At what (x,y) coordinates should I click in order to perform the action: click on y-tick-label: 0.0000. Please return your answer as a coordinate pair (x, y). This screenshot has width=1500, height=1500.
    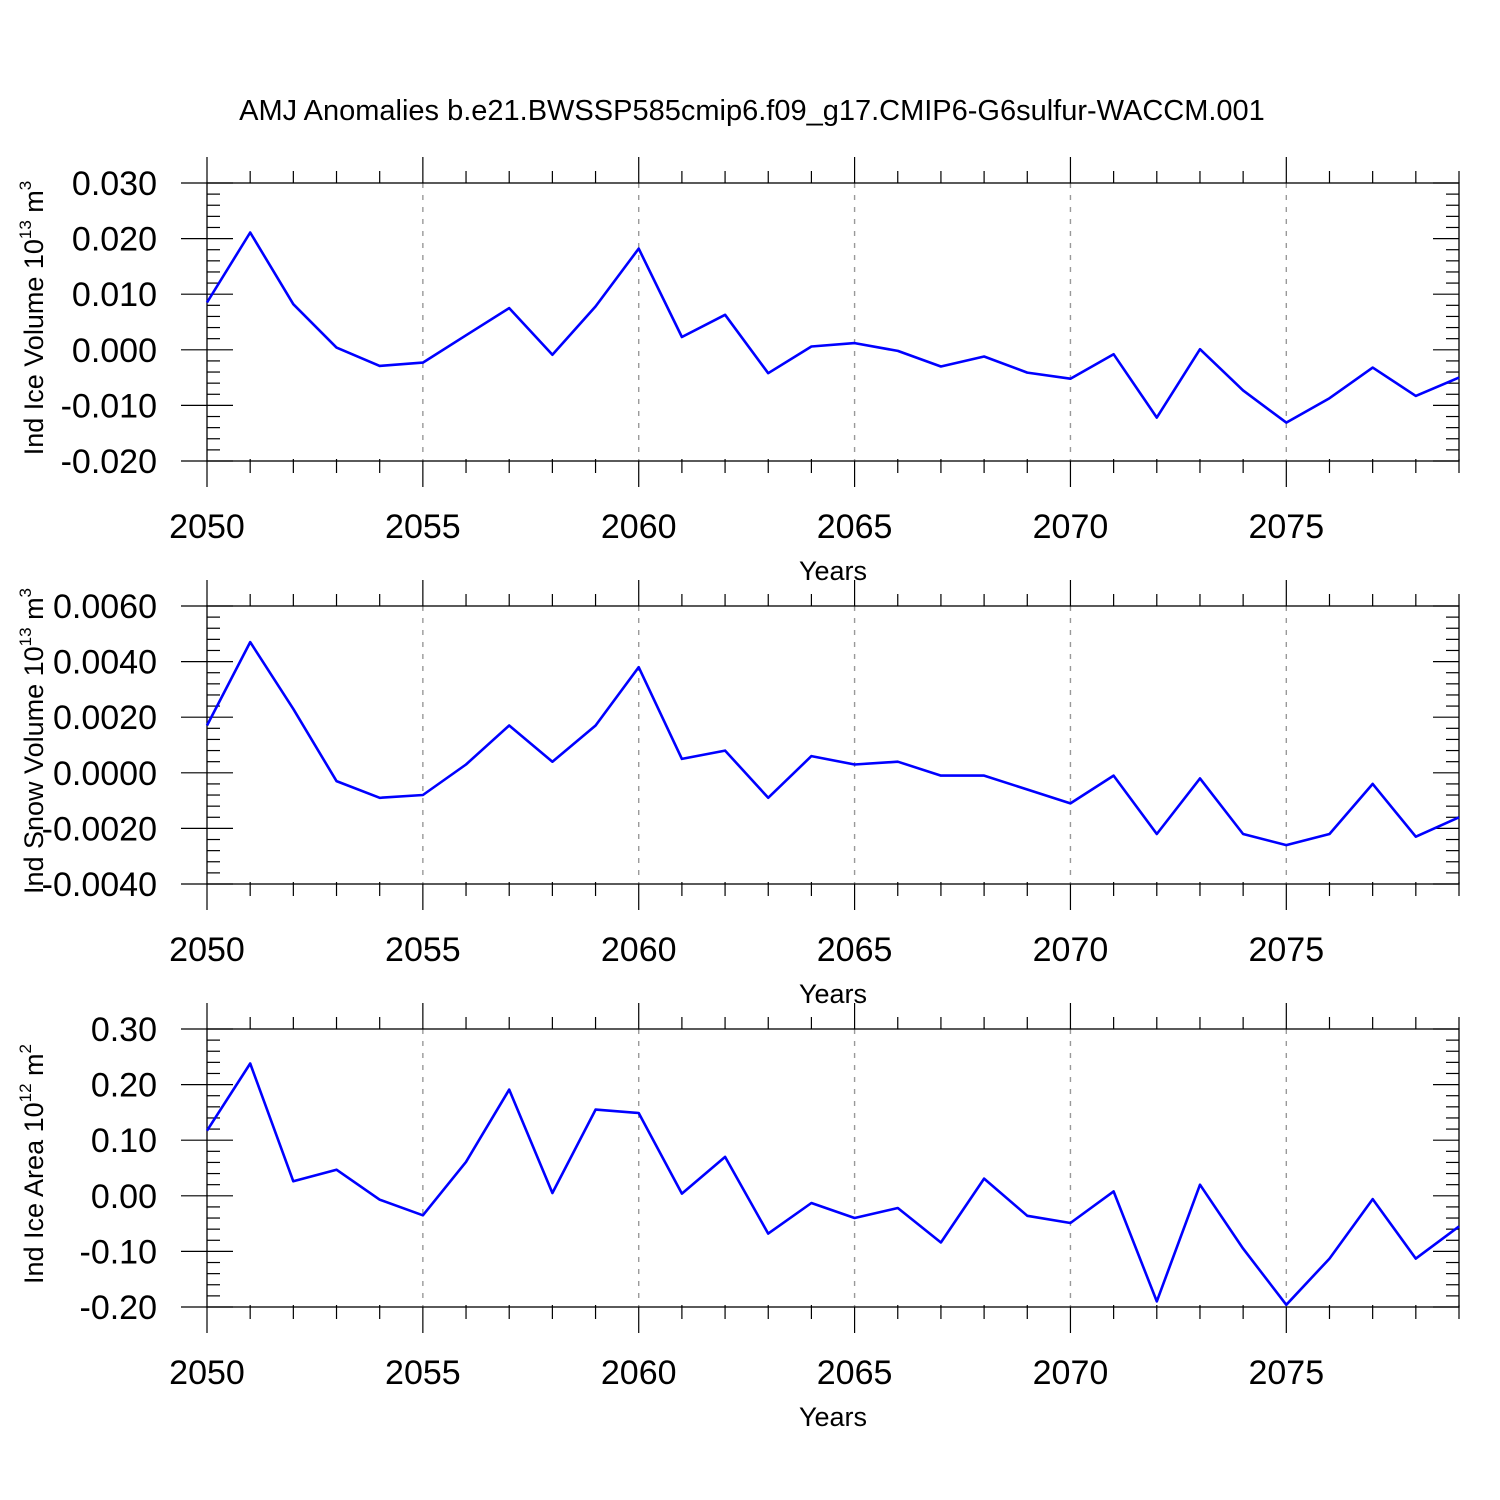
    Looking at the image, I should click on (105, 774).